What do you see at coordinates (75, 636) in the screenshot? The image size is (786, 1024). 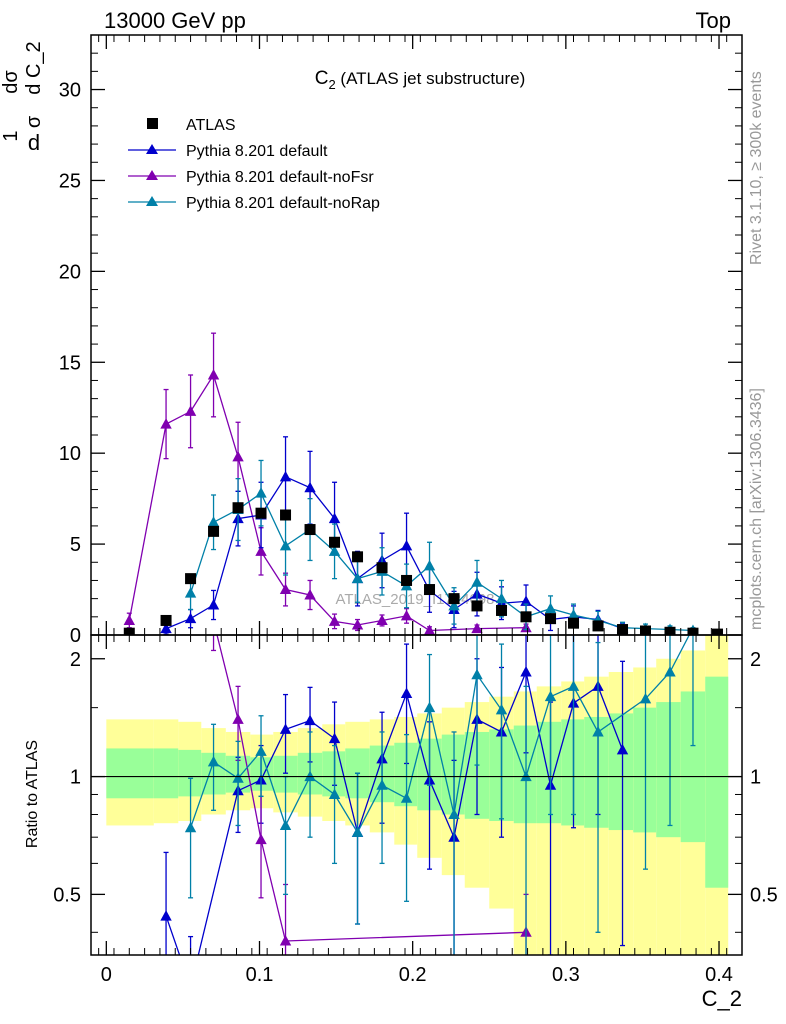 I see `top-ytick-label-0: 0` at bounding box center [75, 636].